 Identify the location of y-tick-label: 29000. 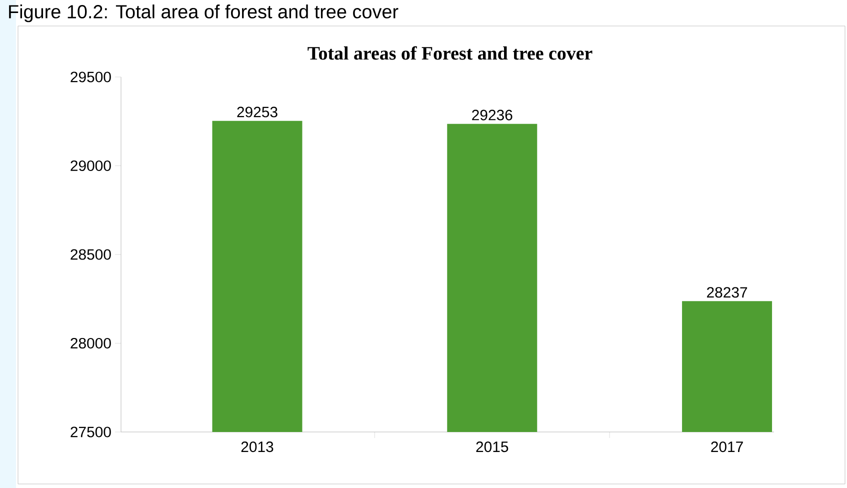
(90, 166).